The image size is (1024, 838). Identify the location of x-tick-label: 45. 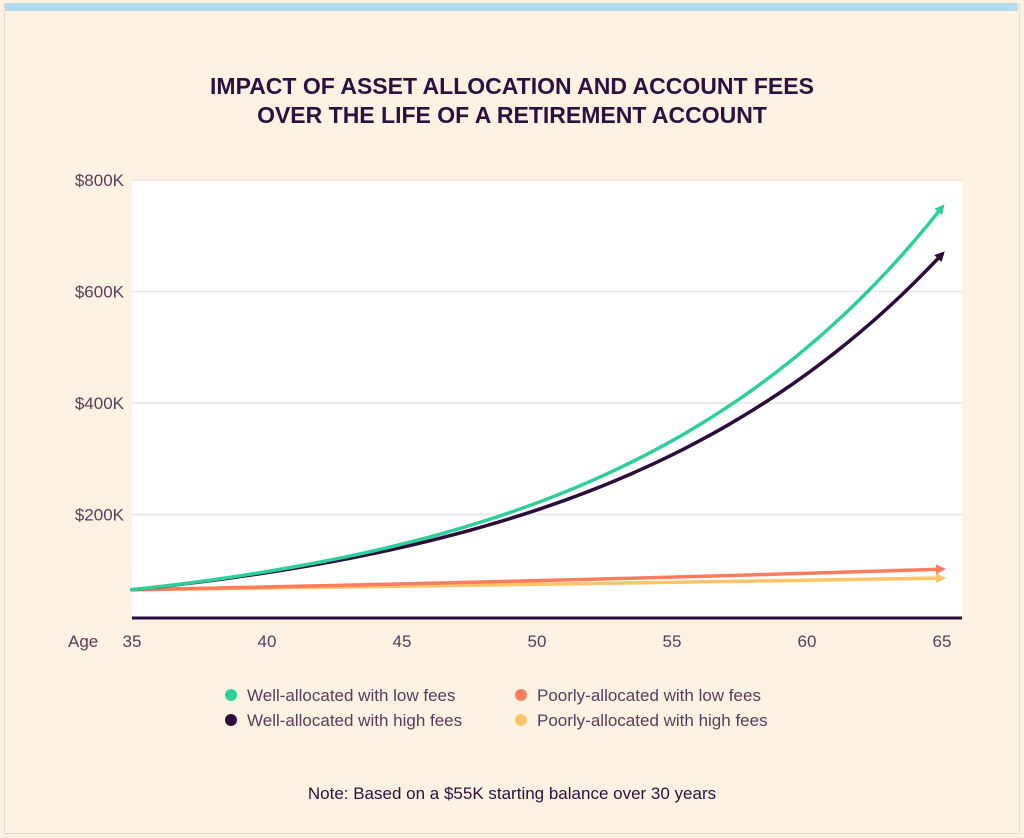
(402, 641).